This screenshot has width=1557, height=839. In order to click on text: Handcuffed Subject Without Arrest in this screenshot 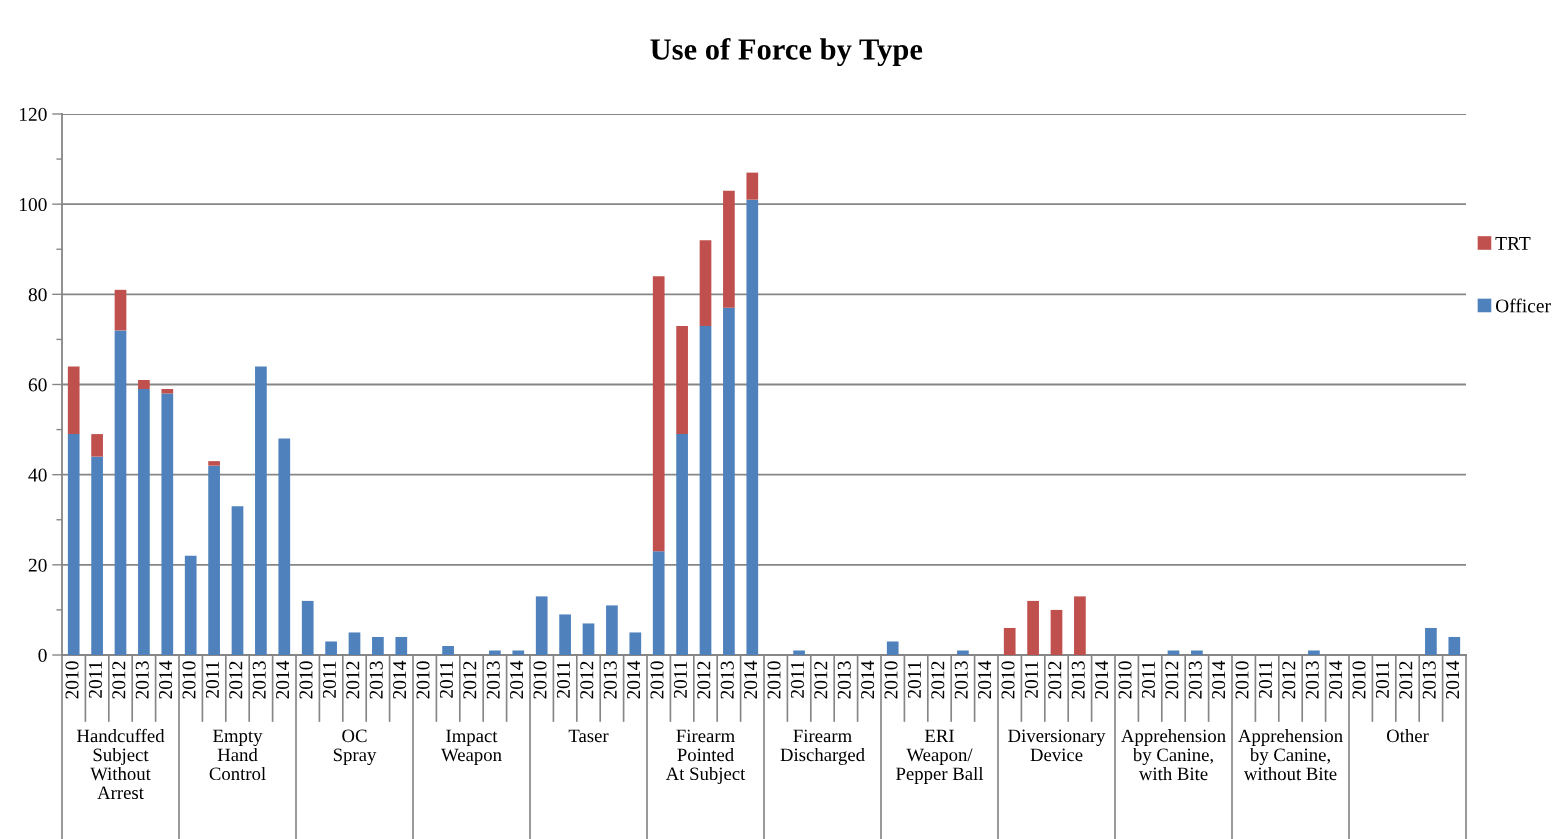, I will do `click(120, 764)`.